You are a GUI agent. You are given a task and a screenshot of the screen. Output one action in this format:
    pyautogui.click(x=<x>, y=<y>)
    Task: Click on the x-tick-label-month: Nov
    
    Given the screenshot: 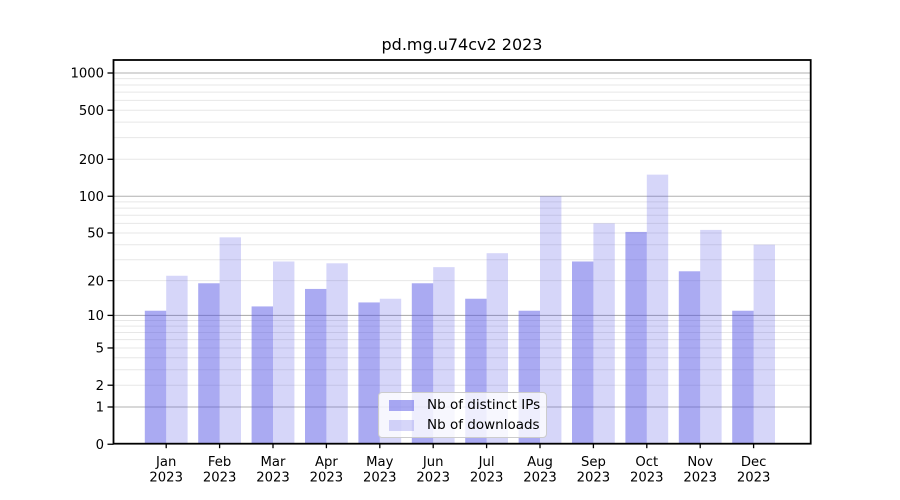 What is the action you would take?
    pyautogui.click(x=700, y=462)
    